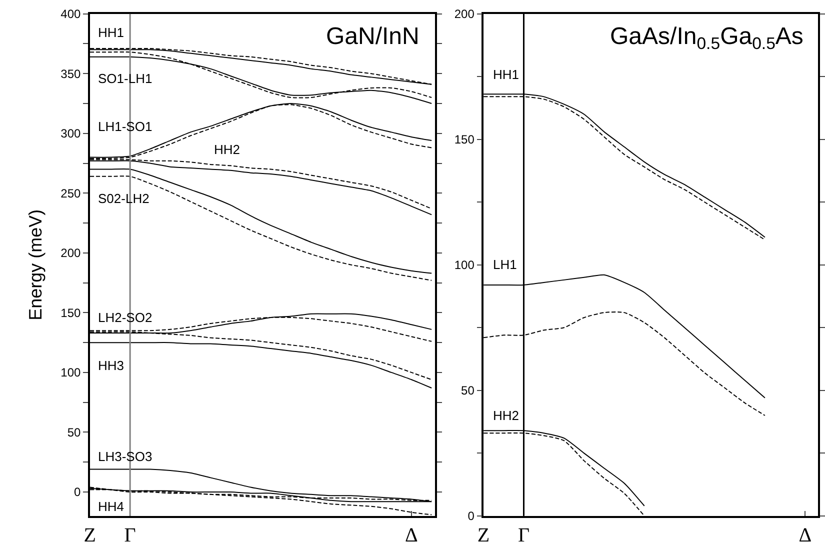 The height and width of the screenshot is (559, 825). I want to click on chart-title: GaN/InN, so click(373, 36).